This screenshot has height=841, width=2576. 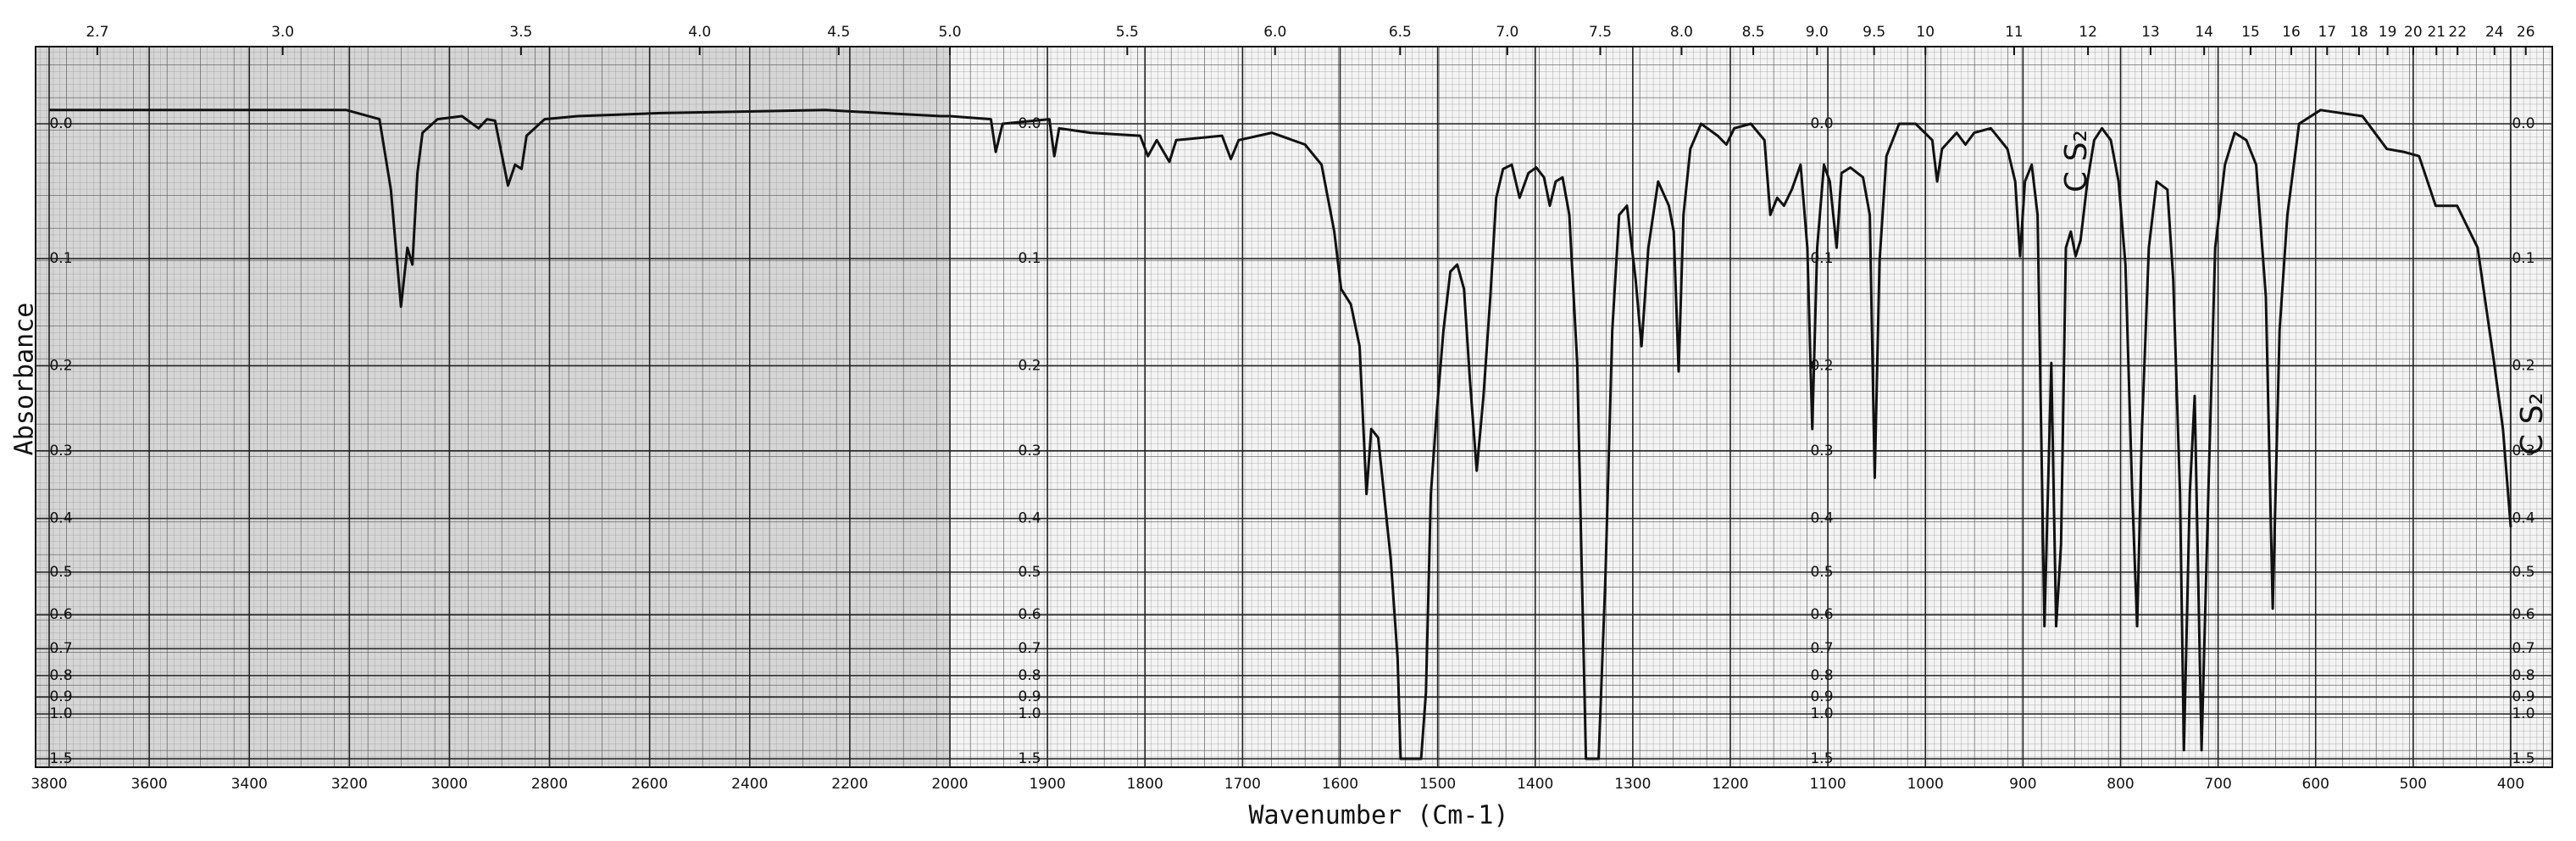 What do you see at coordinates (849, 784) in the screenshot?
I see `x-tick-label: 2200` at bounding box center [849, 784].